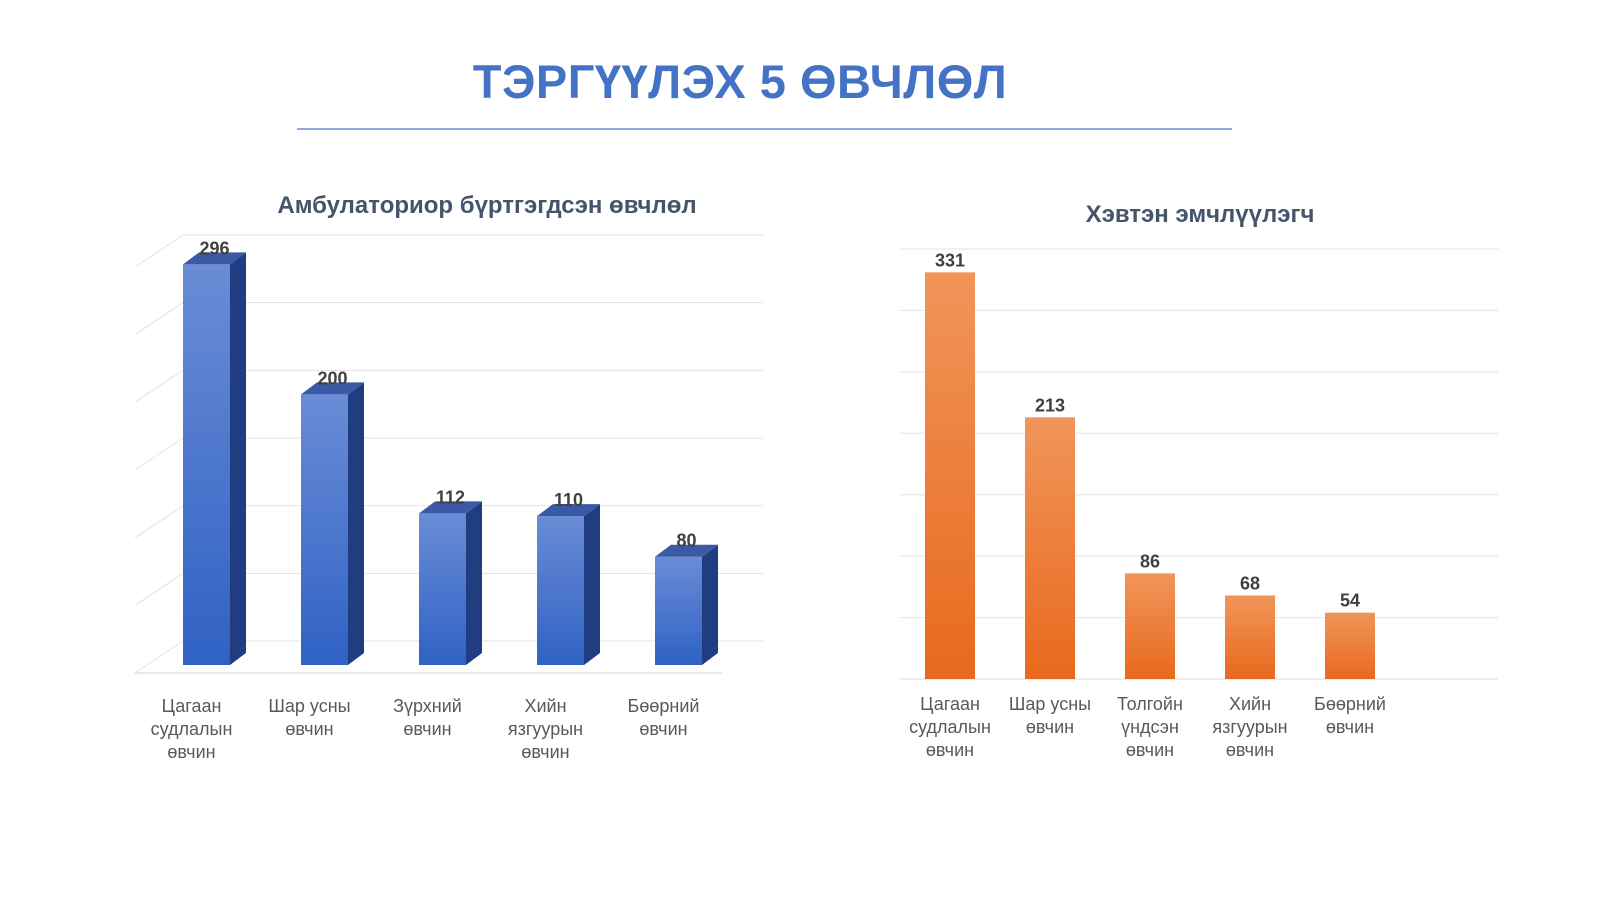 Image resolution: width=1600 pixels, height=900 pixels. Describe the element at coordinates (950, 260) in the screenshot. I see `data-label: 331` at that location.